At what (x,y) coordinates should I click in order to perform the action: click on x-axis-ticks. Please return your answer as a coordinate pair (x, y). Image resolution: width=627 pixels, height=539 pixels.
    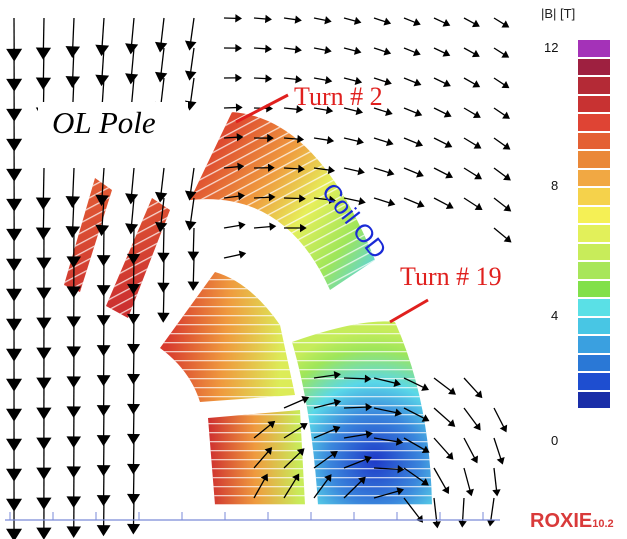
    Looking at the image, I should click on (246, 516).